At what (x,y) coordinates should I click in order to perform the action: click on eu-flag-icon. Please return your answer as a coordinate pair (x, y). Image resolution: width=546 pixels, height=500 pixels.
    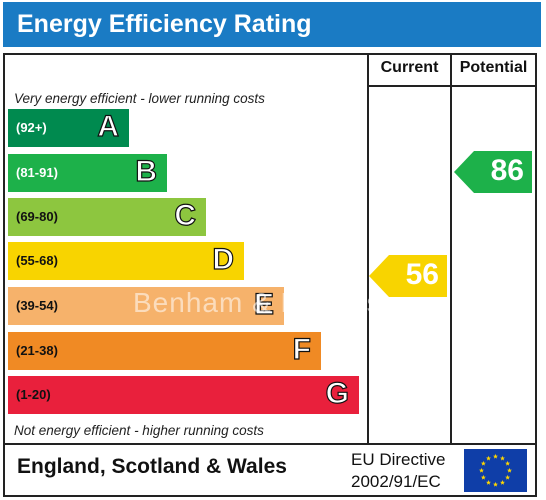
    Looking at the image, I should click on (495, 470).